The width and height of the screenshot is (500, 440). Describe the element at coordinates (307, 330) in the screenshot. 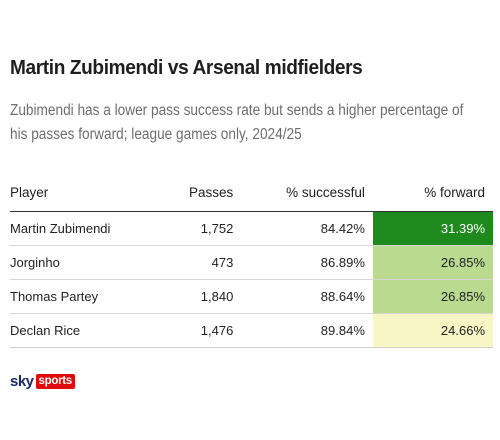

I see `successful-value: 89.84%` at that location.